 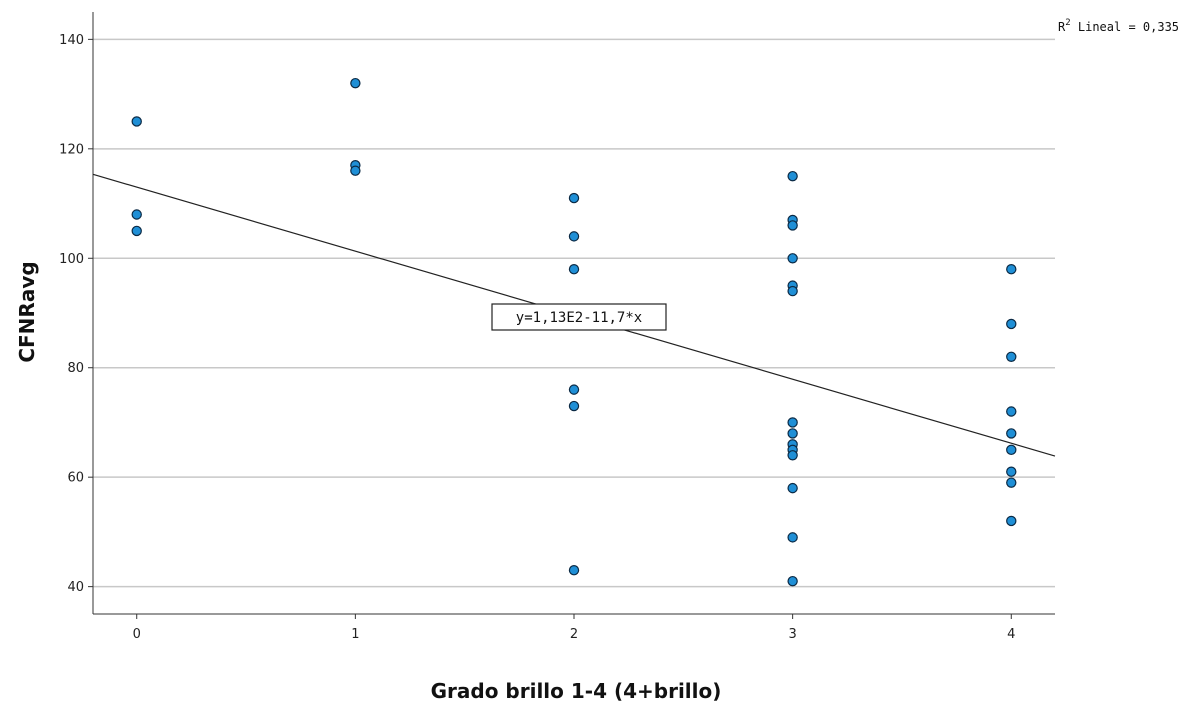 What do you see at coordinates (792, 634) in the screenshot?
I see `x-tick-label: 3` at bounding box center [792, 634].